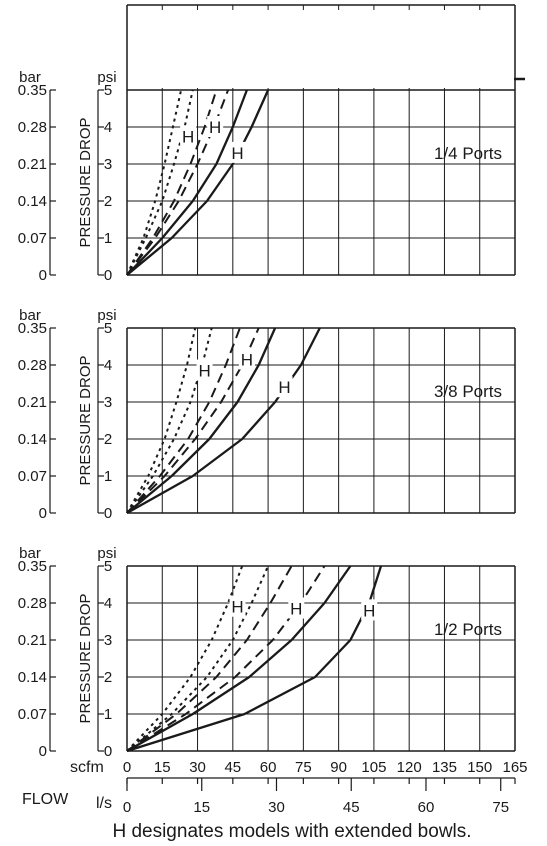 This screenshot has height=846, width=547. Describe the element at coordinates (232, 767) in the screenshot. I see `scfm-tick-label: 45` at that location.